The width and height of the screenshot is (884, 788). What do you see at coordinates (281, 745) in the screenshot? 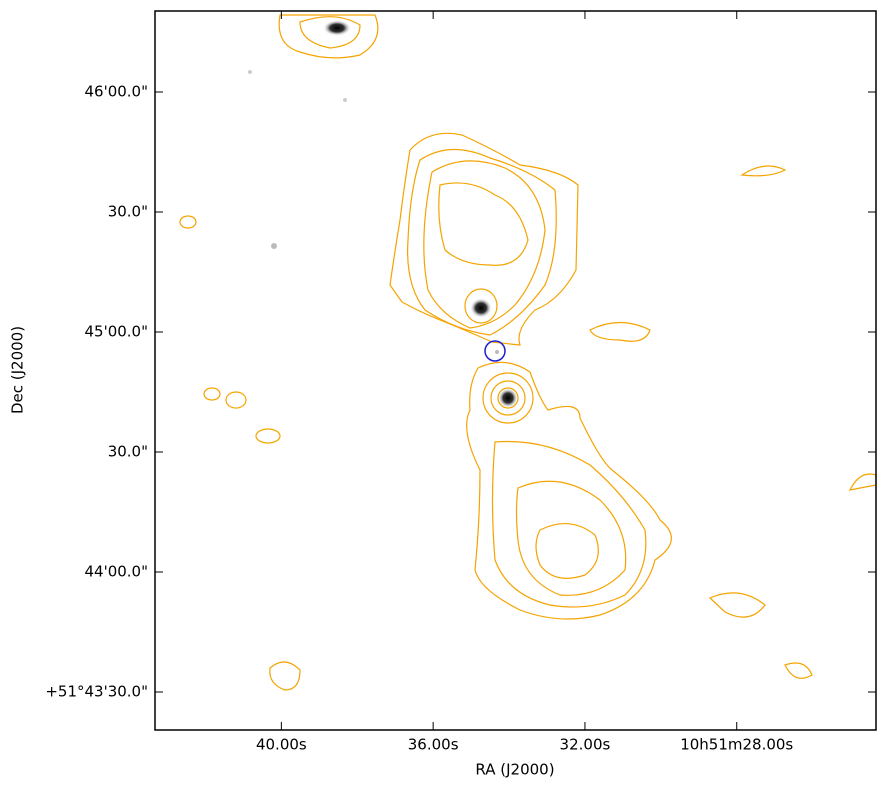
I see `x-tick-label: 40.00s` at bounding box center [281, 745].